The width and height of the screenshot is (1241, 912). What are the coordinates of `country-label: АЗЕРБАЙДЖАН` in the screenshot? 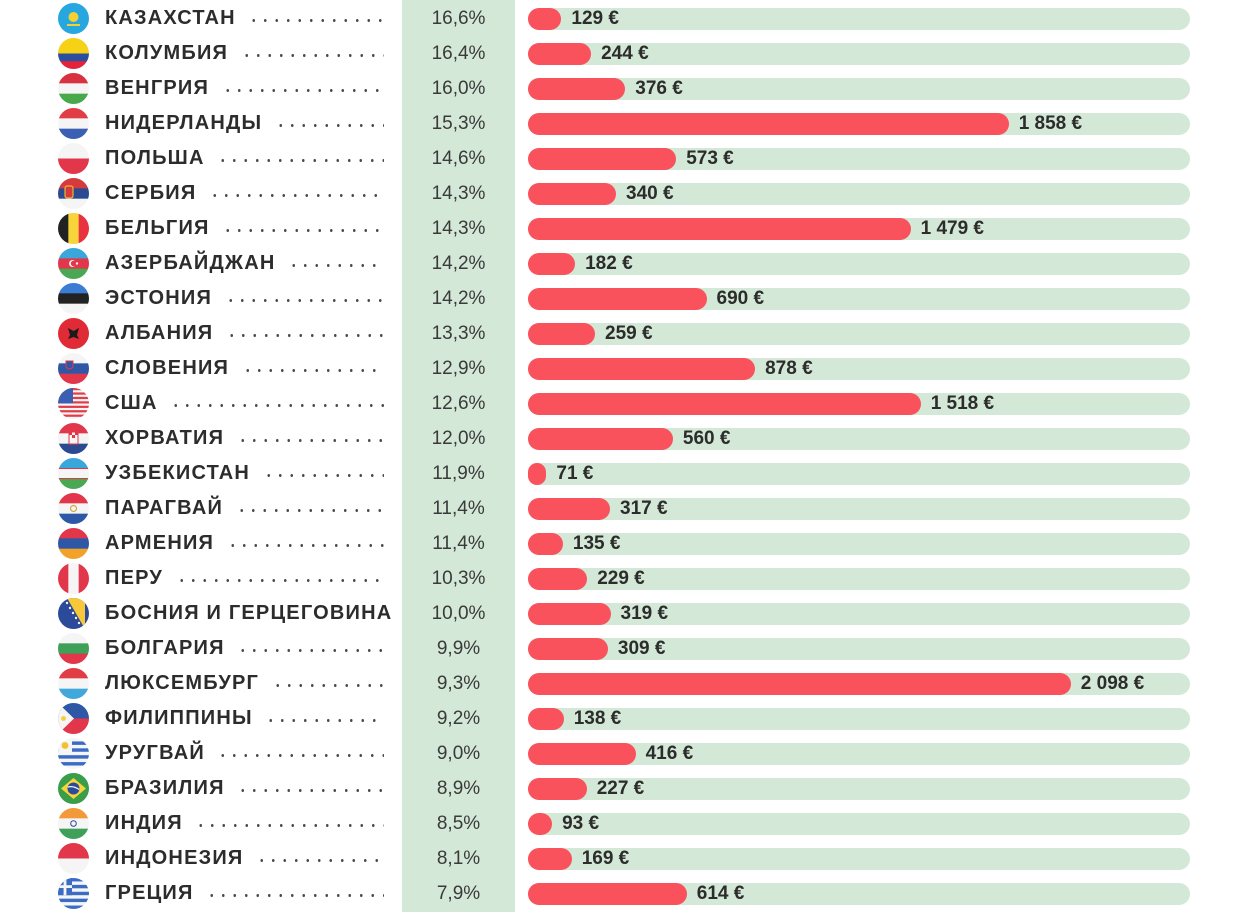 It's located at (190, 263).